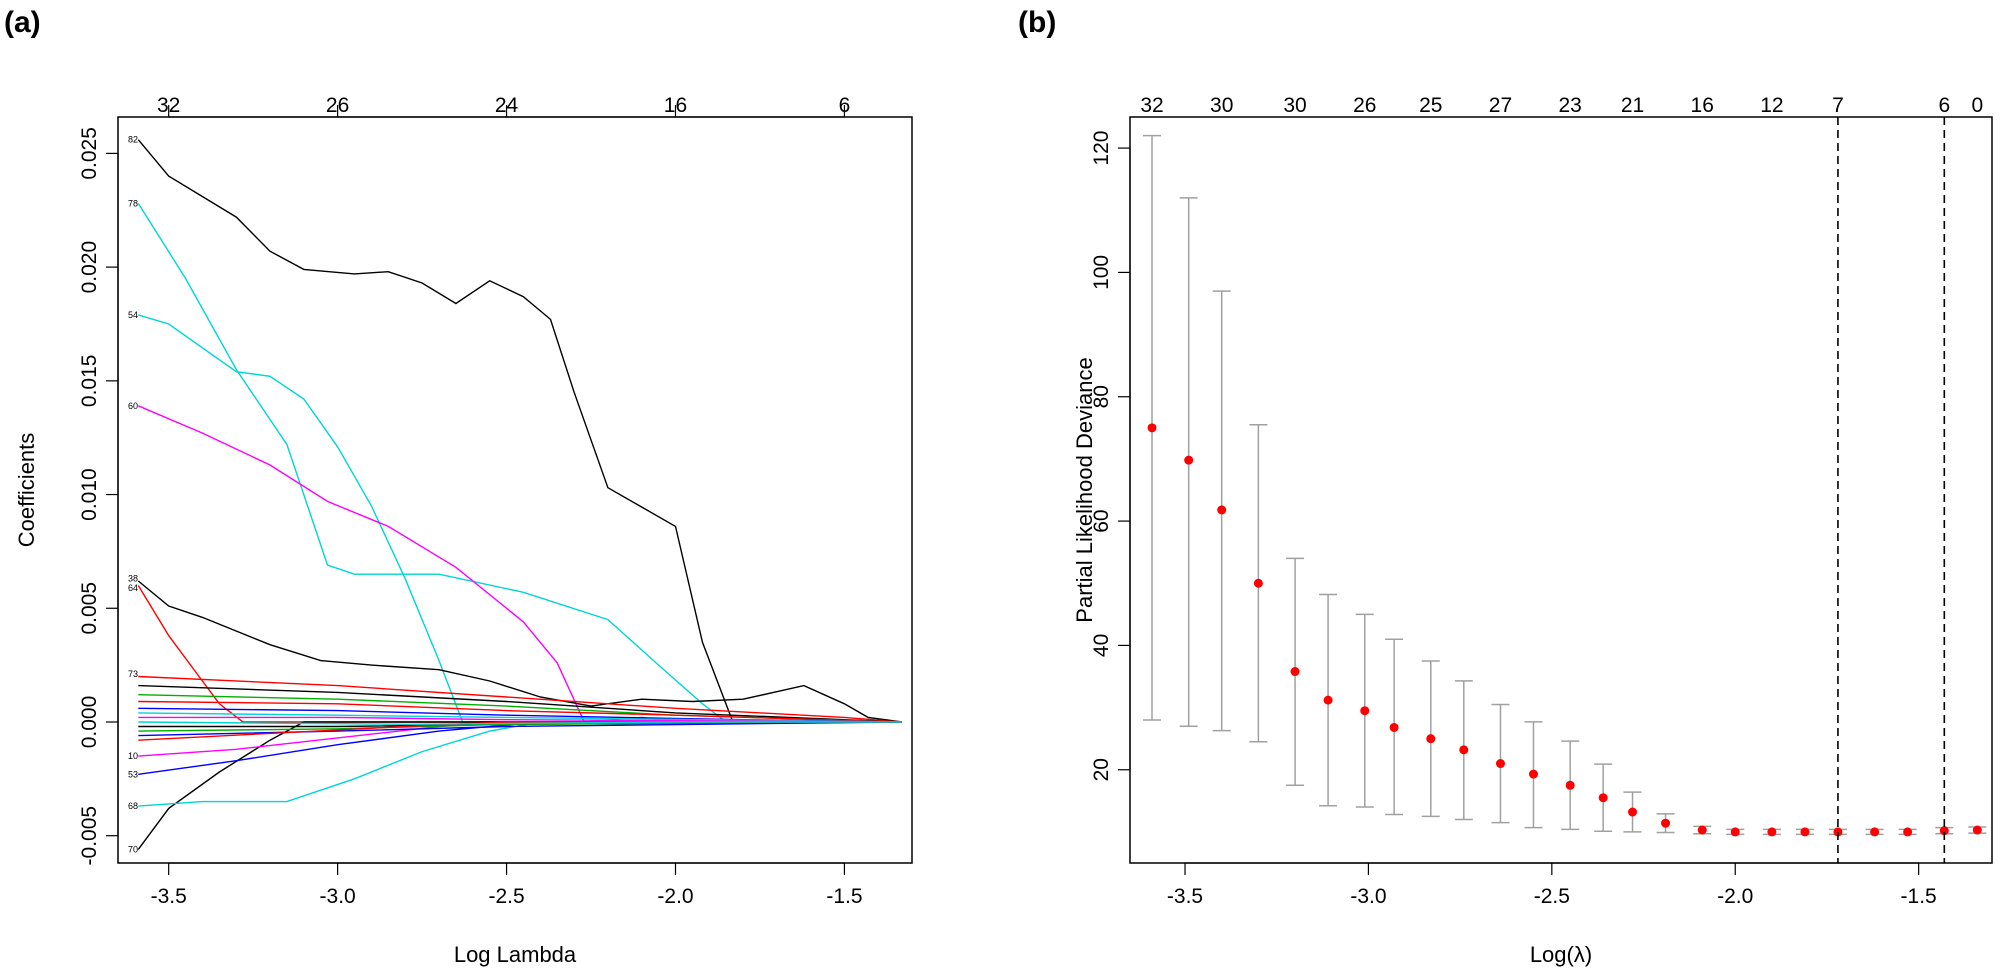  I want to click on y-tick-label: 0.020, so click(89, 267).